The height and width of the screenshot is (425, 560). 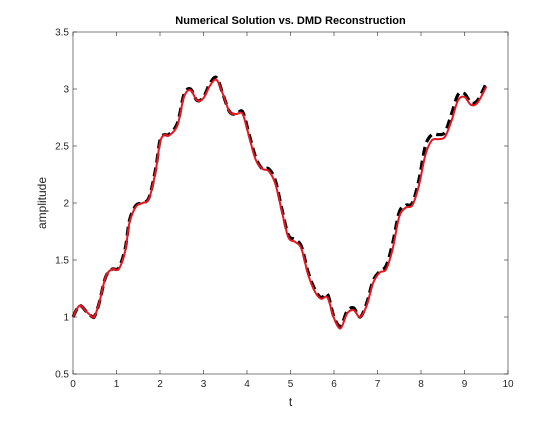 What do you see at coordinates (62, 261) in the screenshot?
I see `y-tick-label: 1.5` at bounding box center [62, 261].